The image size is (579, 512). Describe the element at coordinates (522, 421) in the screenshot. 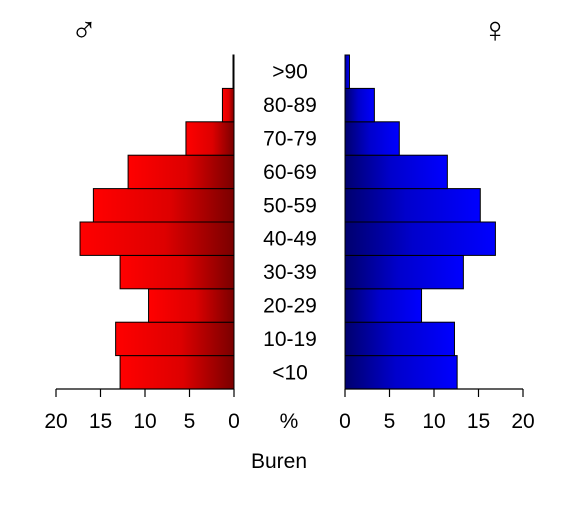

I see `female-tick-label: 20` at that location.